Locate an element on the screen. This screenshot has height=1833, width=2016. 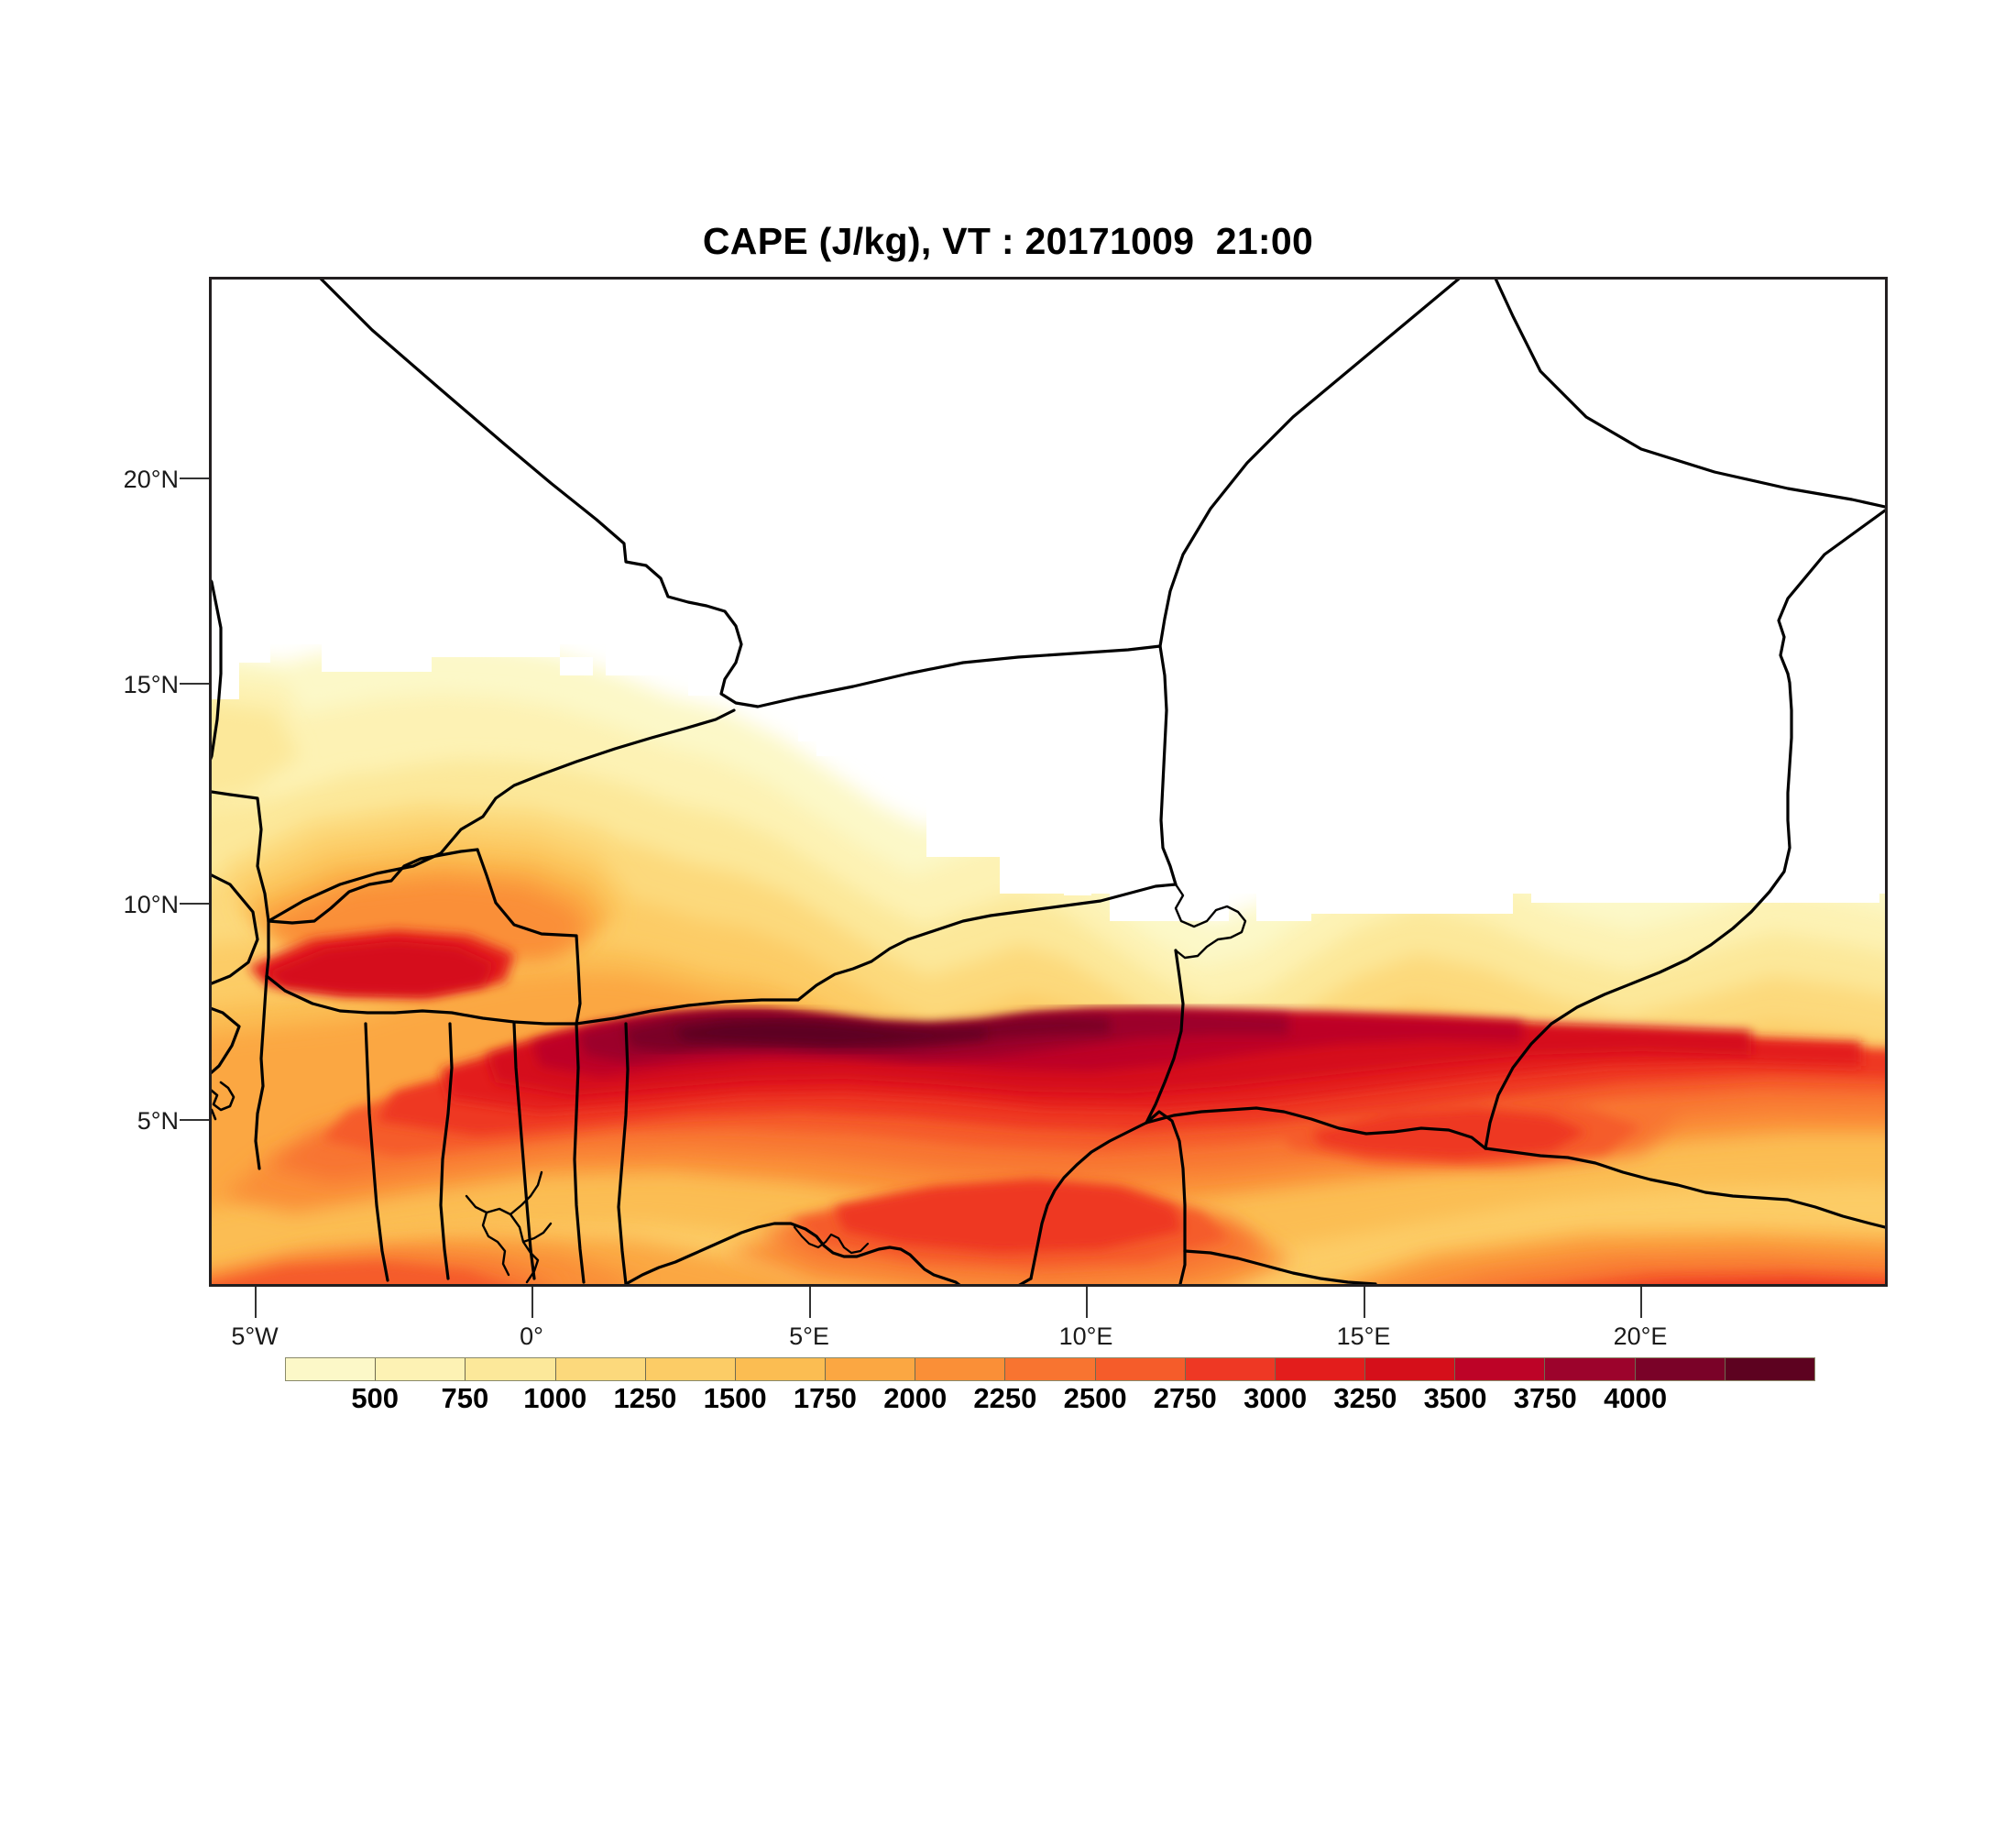
lon-tick-label-5e: 5°E is located at coordinates (809, 1336).